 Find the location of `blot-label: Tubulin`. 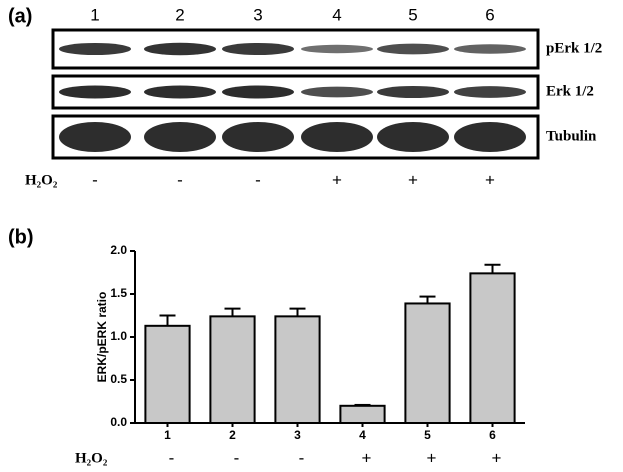

blot-label: Tubulin is located at coordinates (571, 136).